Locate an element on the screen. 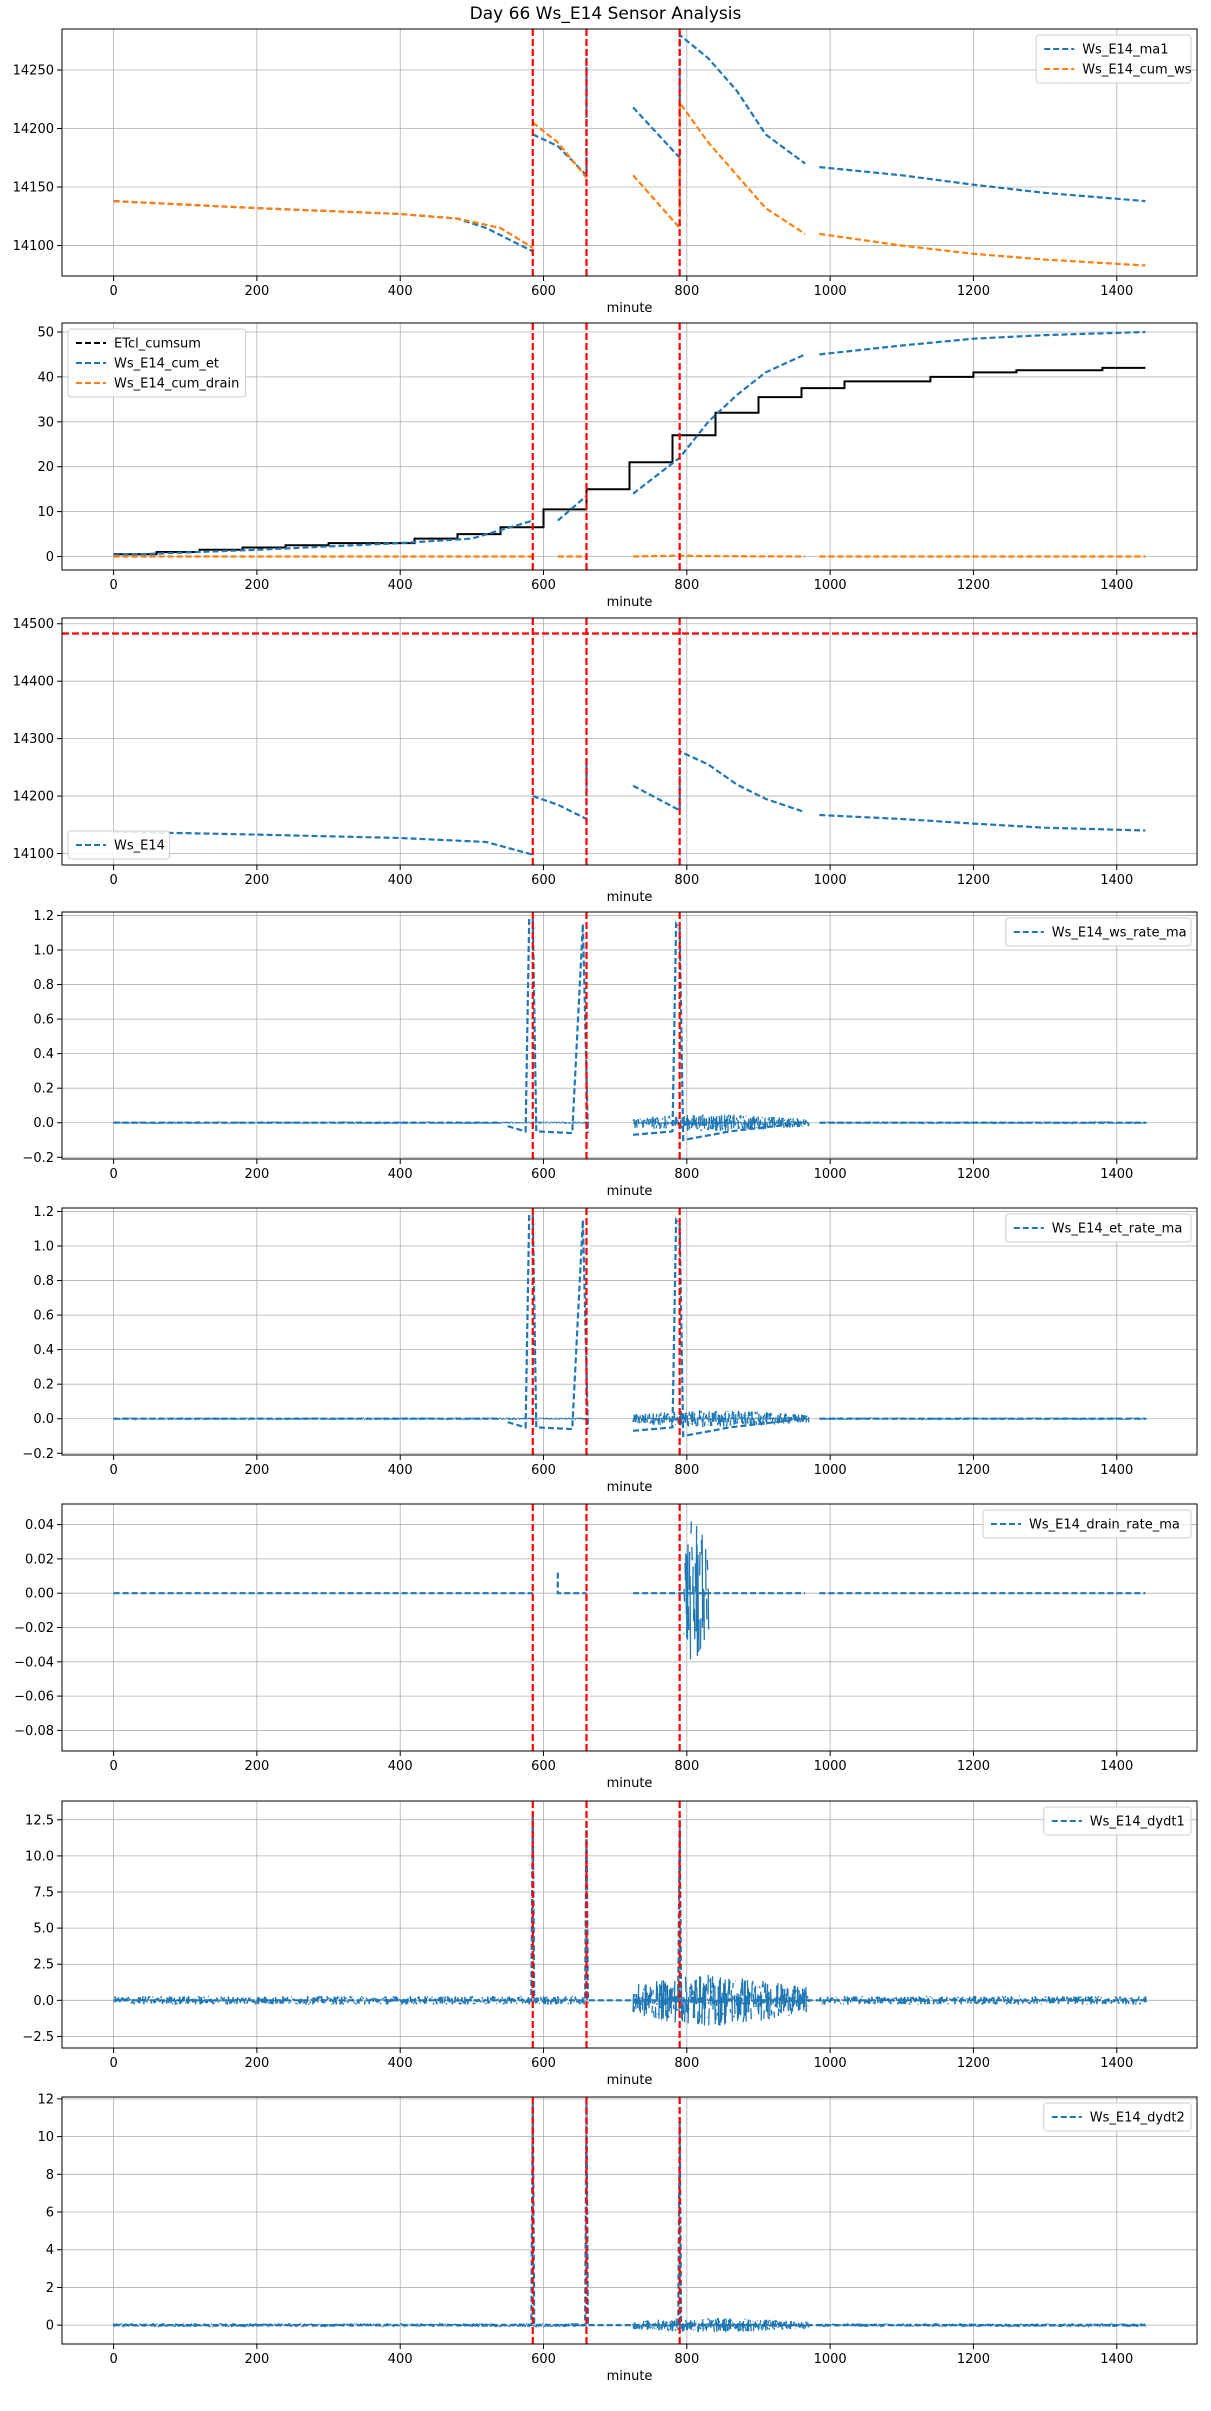 This screenshot has height=2411, width=1211. figure-title: Day 66 Ws_E14 Sensor Analysis is located at coordinates (605, 14).